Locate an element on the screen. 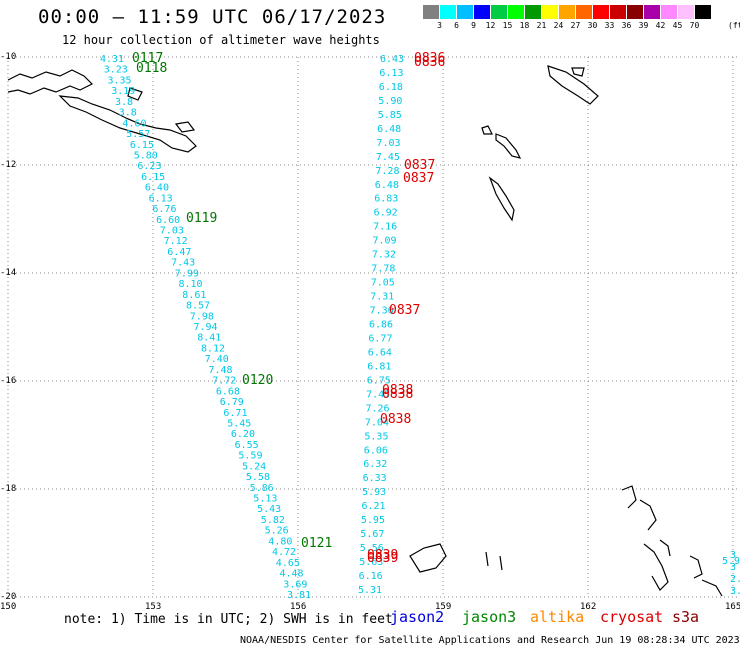  wave-height-value: 7.28 is located at coordinates (387, 171).